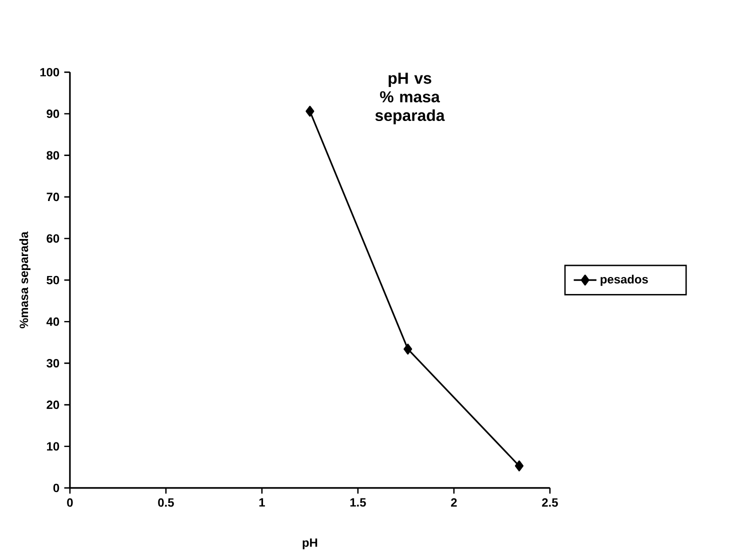 Image resolution: width=734 pixels, height=554 pixels. What do you see at coordinates (410, 98) in the screenshot?
I see `text: pH vs % masa separada` at bounding box center [410, 98].